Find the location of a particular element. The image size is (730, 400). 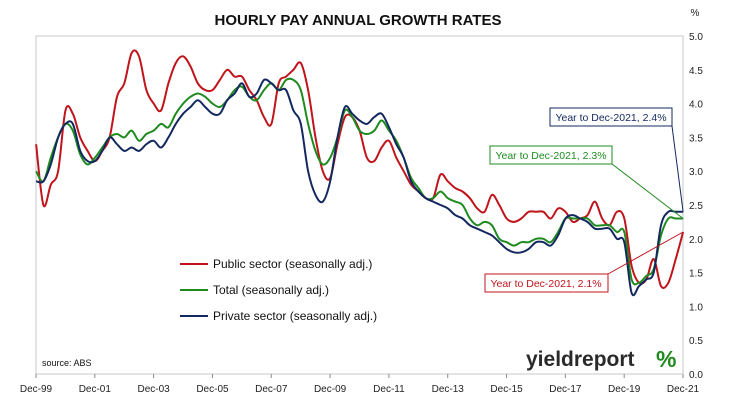

x-tick-label: Dec-03 is located at coordinates (154, 389).